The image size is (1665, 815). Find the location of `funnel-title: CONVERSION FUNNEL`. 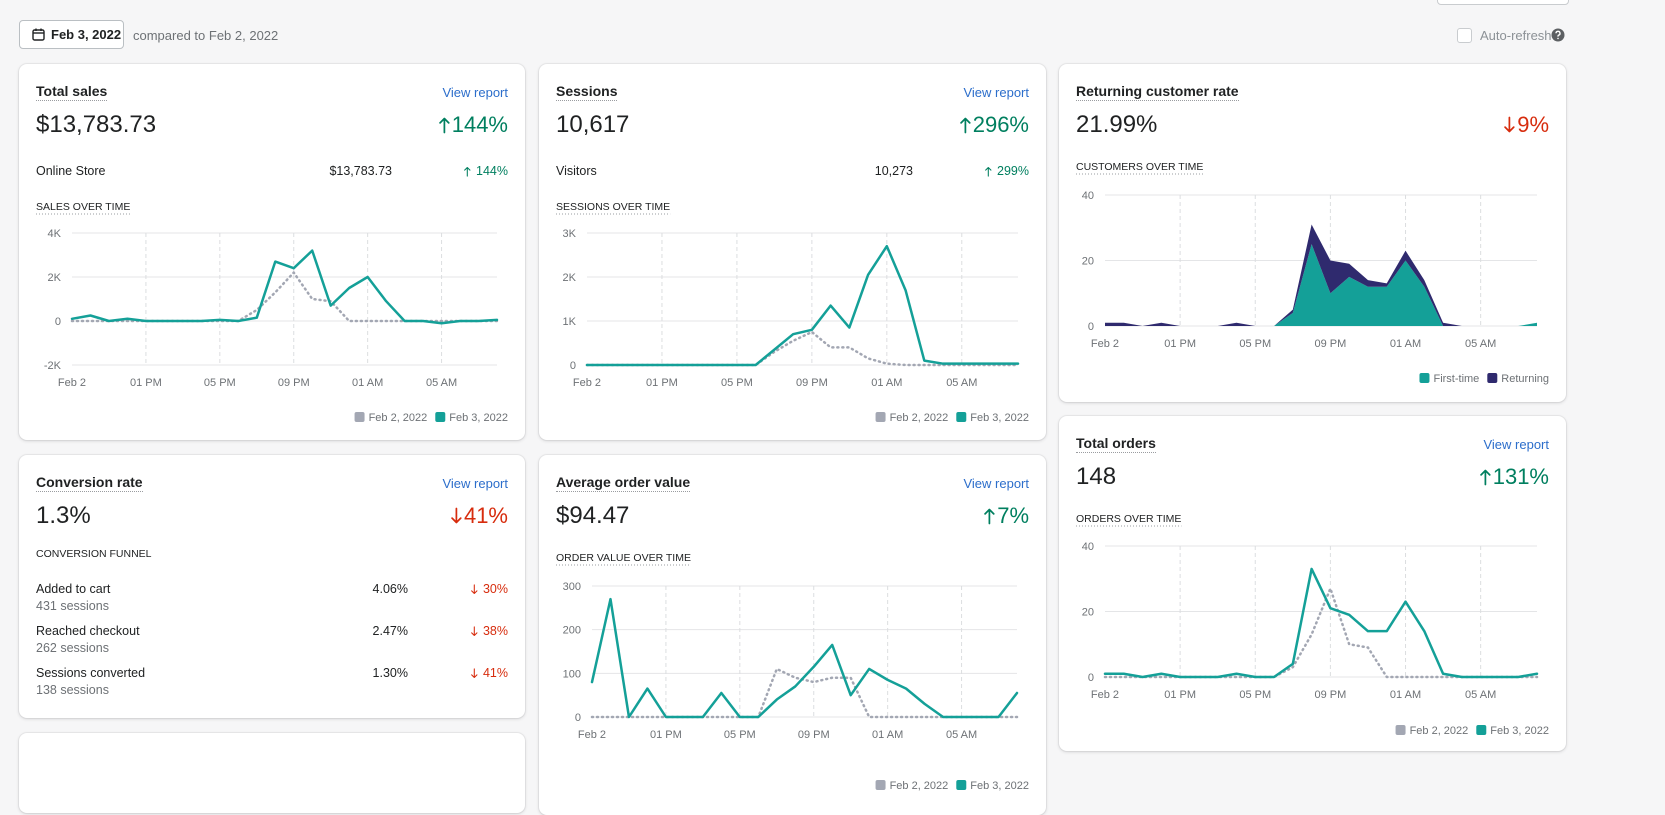

funnel-title: CONVERSION FUNNEL is located at coordinates (94, 554).